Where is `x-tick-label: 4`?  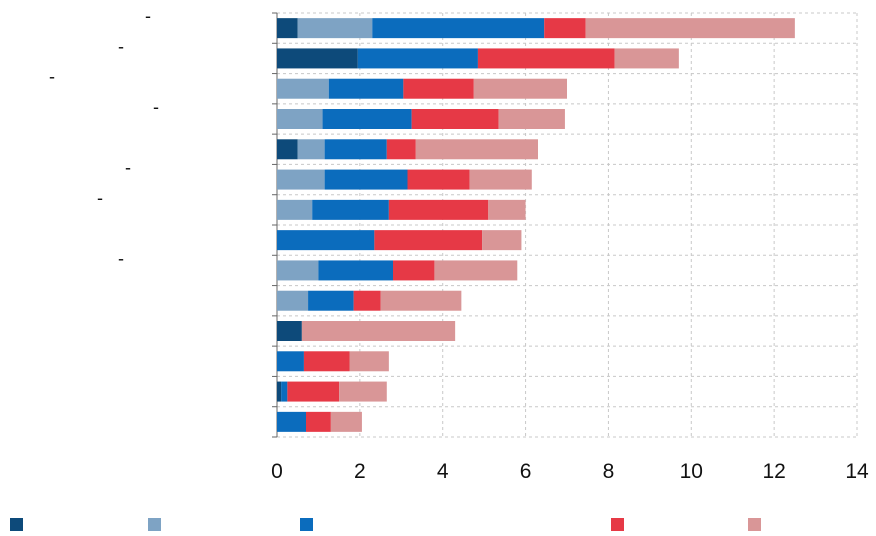 x-tick-label: 4 is located at coordinates (443, 471).